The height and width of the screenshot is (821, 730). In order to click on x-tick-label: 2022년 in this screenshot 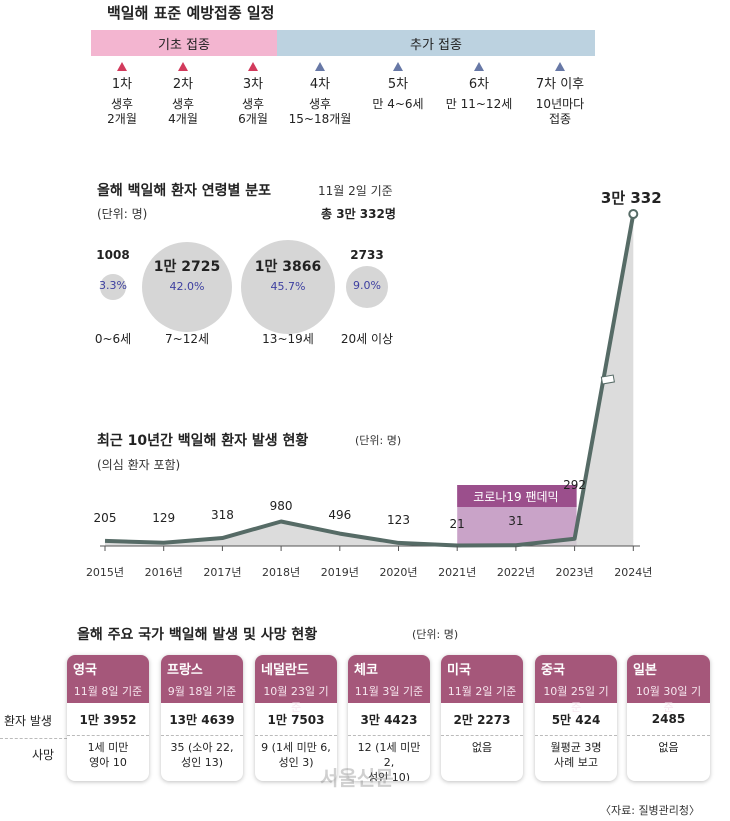, I will do `click(516, 572)`.